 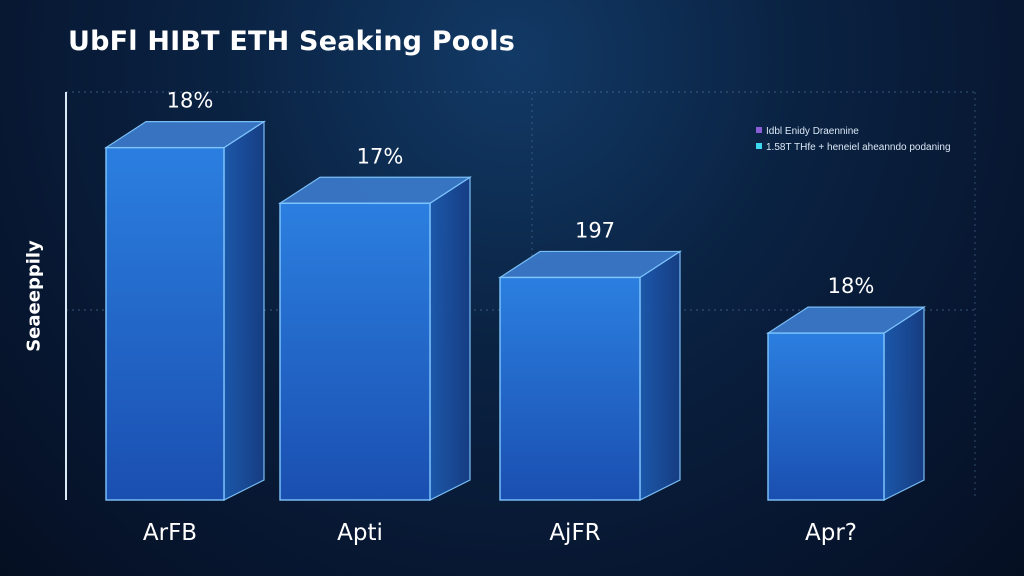 I want to click on value-label: 17%, so click(x=380, y=156).